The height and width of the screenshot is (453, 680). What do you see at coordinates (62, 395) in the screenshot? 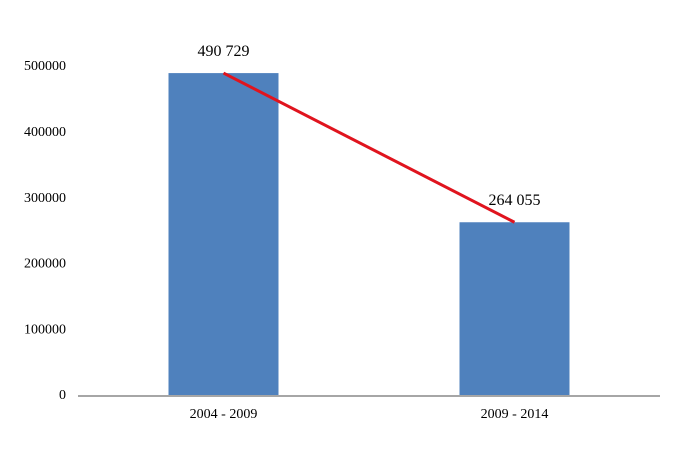
I see `y-tick-label: 0` at bounding box center [62, 395].